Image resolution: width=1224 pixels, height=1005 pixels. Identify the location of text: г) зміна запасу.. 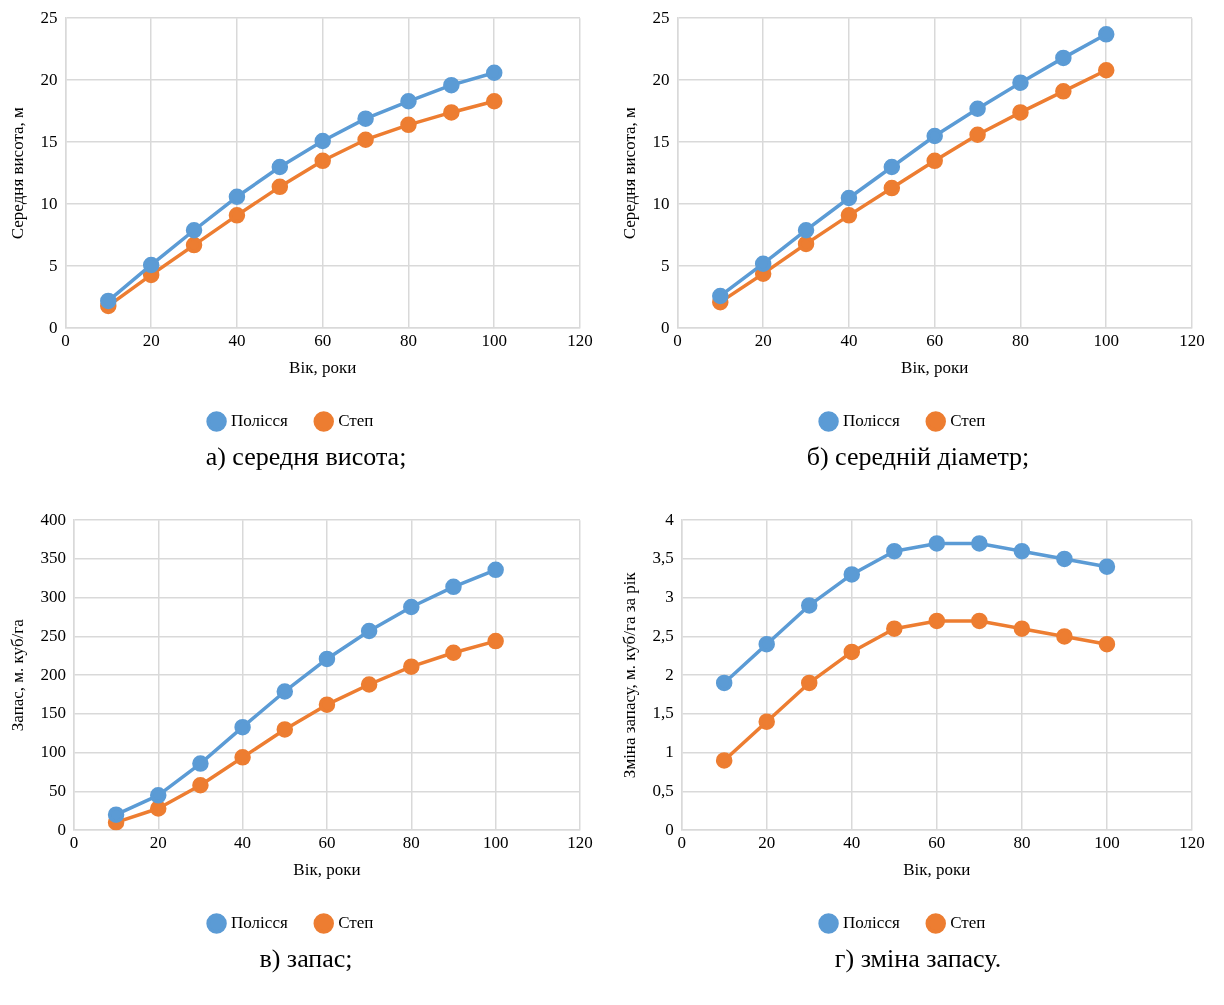
(918, 959).